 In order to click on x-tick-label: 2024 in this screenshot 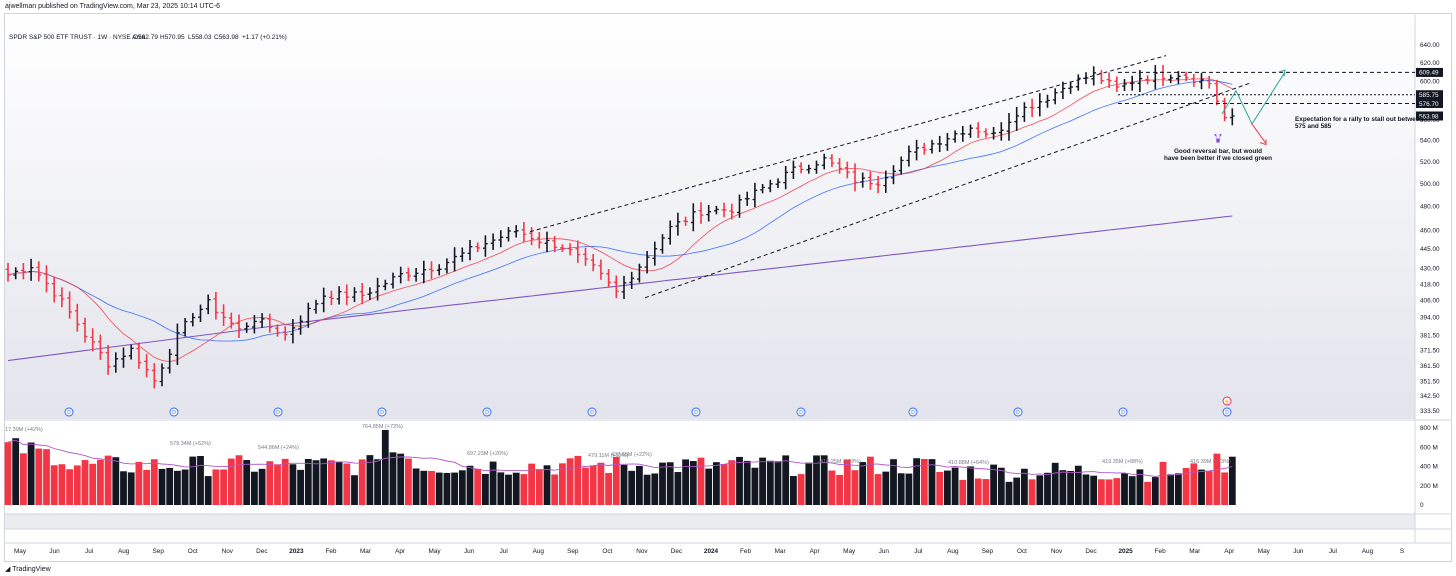, I will do `click(711, 551)`.